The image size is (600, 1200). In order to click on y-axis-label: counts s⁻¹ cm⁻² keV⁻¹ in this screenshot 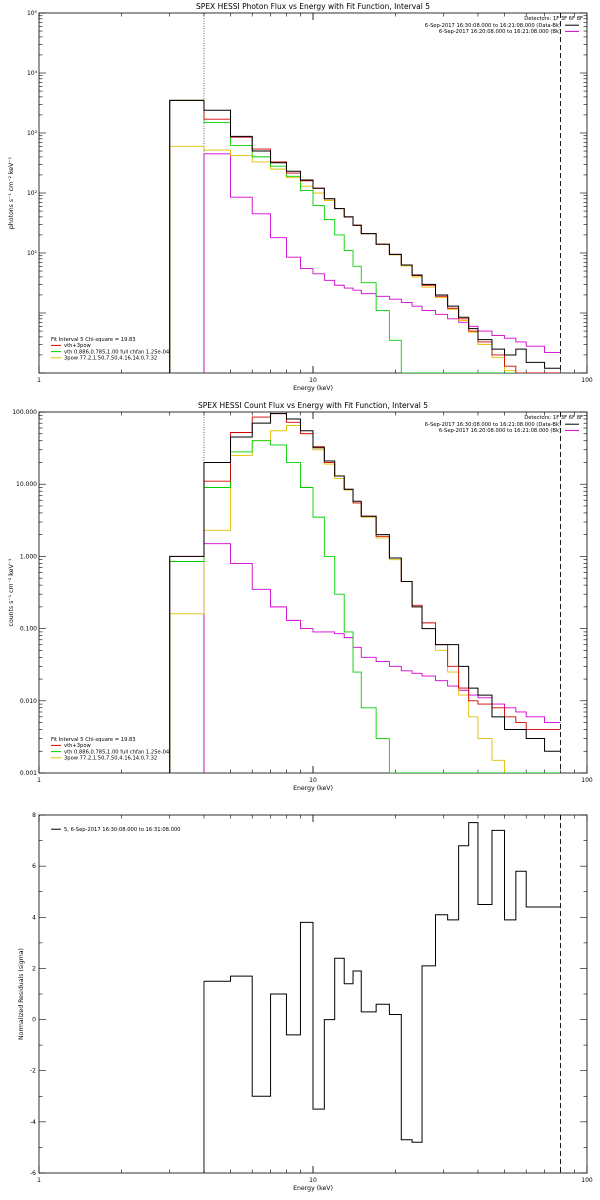, I will do `click(11, 592)`.